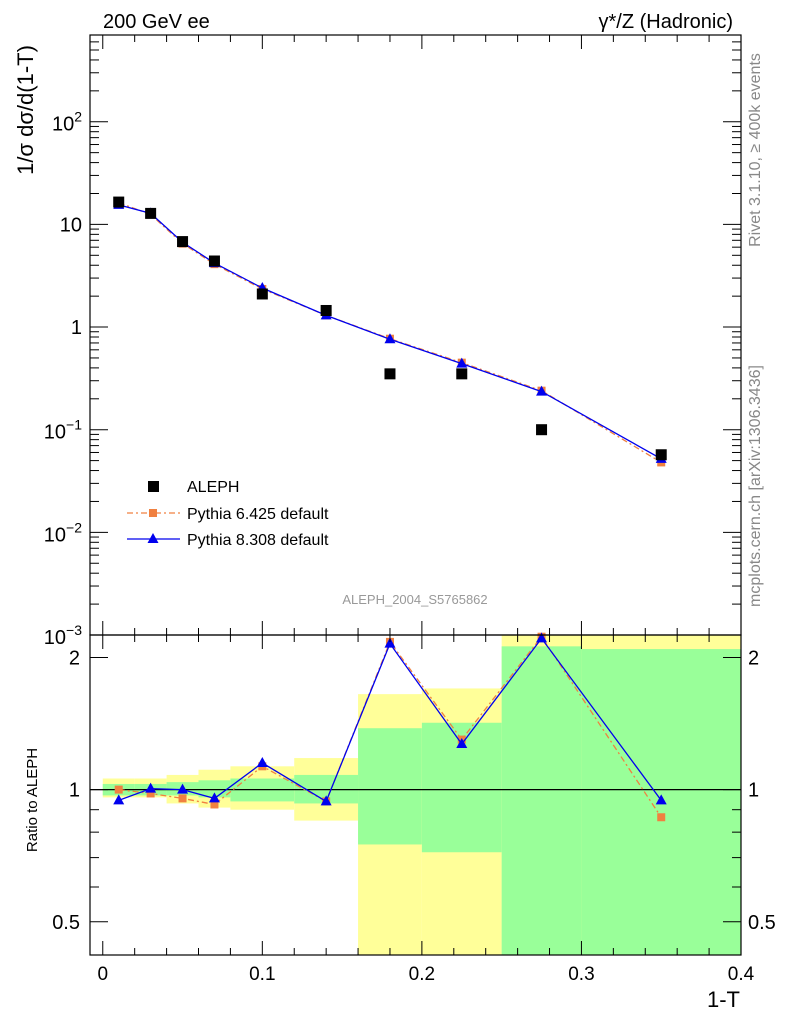  Describe the element at coordinates (63, 430) in the screenshot. I see `main-ytick-label: 10⁻¹` at that location.